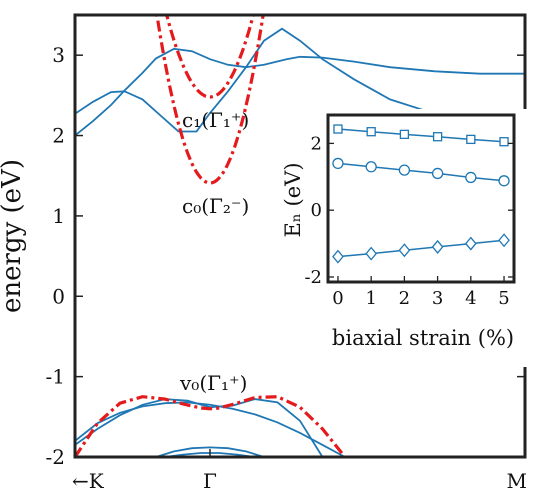 The height and width of the screenshot is (492, 548). I want to click on inset-y-tick-label: 2, so click(316, 143).